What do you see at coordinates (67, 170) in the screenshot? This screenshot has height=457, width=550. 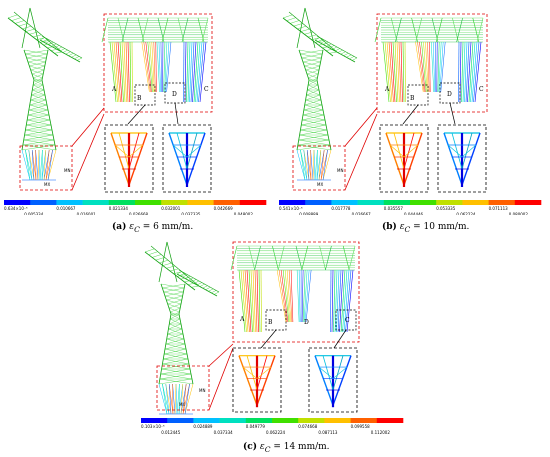 I see `label-a-MN: MN` at bounding box center [67, 170].